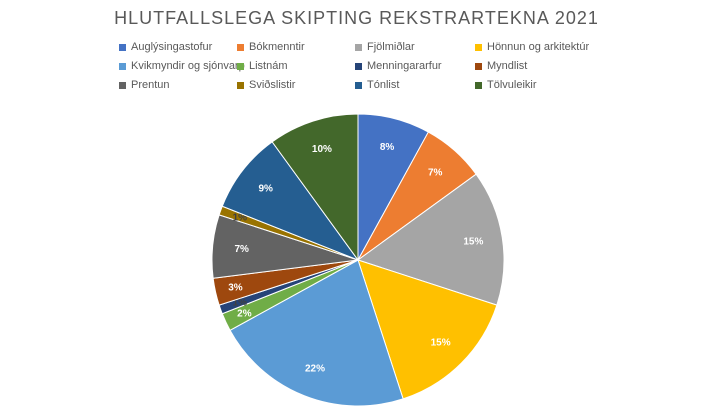 The image size is (713, 414). I want to click on legend-item: Myndlist, so click(555, 66).